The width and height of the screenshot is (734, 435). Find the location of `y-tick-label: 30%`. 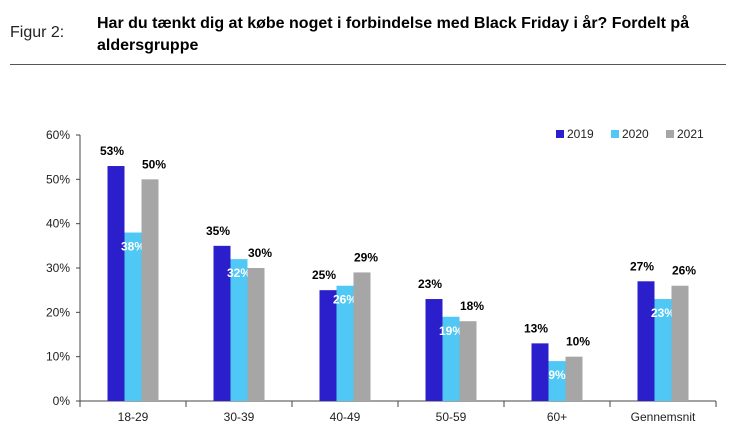

y-tick-label: 30% is located at coordinates (58, 268).